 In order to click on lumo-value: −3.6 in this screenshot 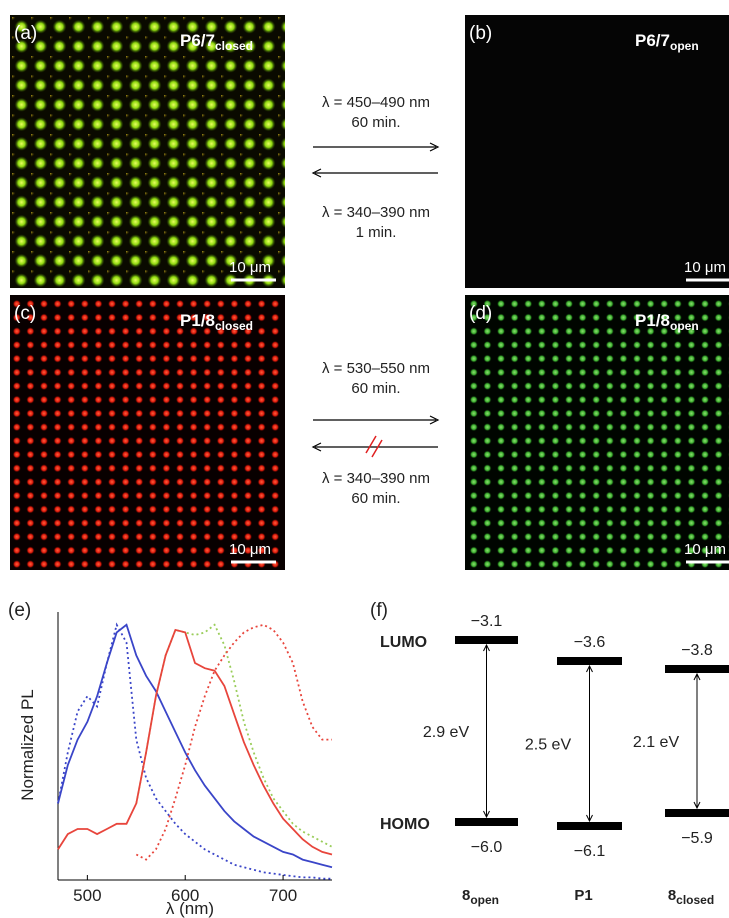, I will do `click(590, 642)`.